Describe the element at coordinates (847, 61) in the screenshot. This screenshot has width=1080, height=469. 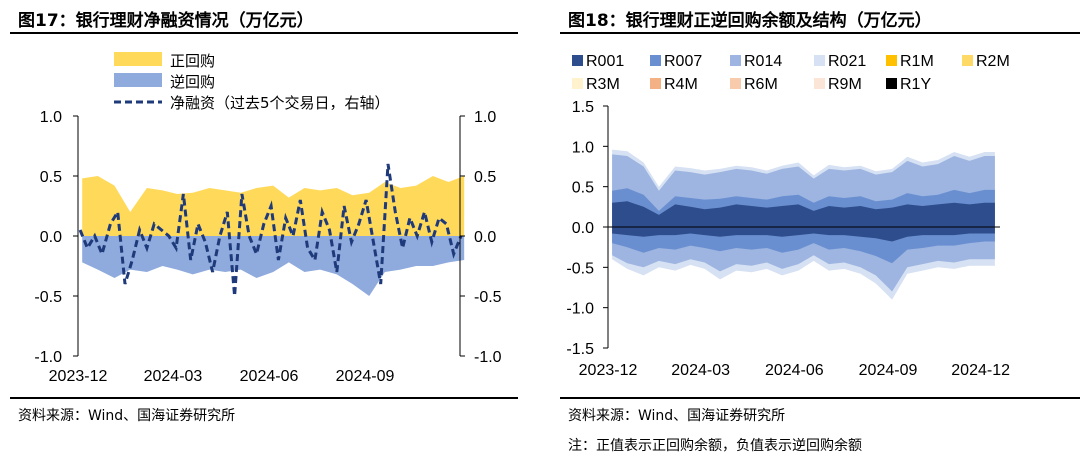
I see `legend-label: R021` at that location.